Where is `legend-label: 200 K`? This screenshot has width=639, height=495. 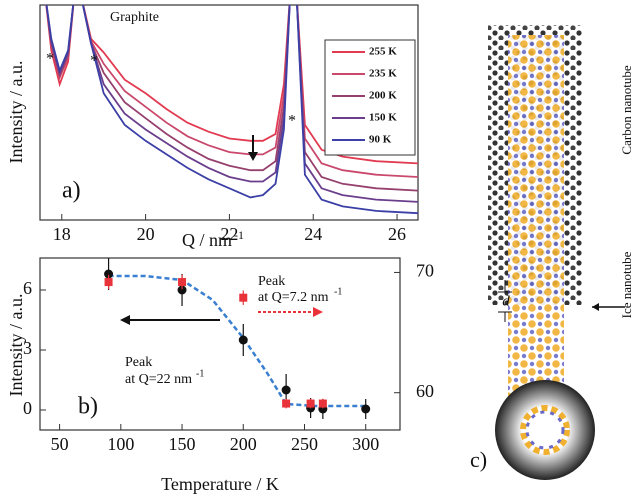 legend-label: 200 K is located at coordinates (383, 96).